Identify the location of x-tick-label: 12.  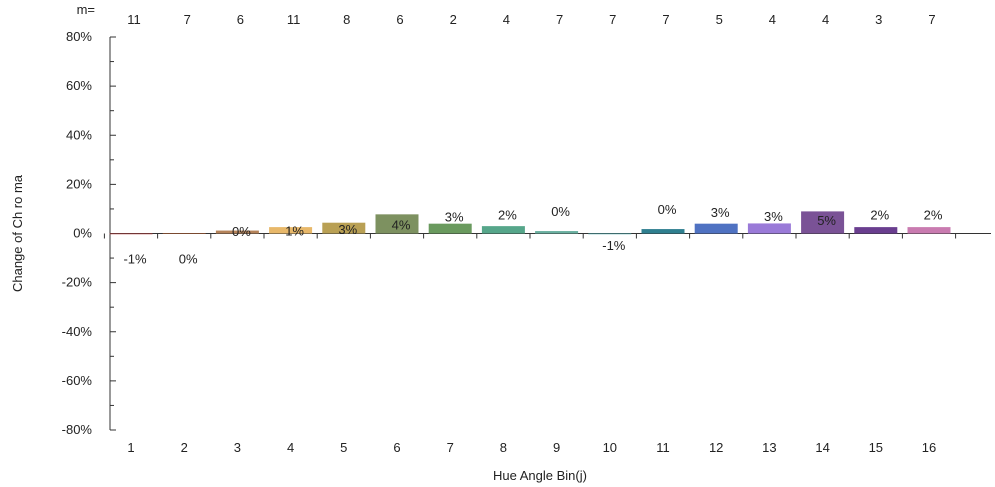
(716, 447).